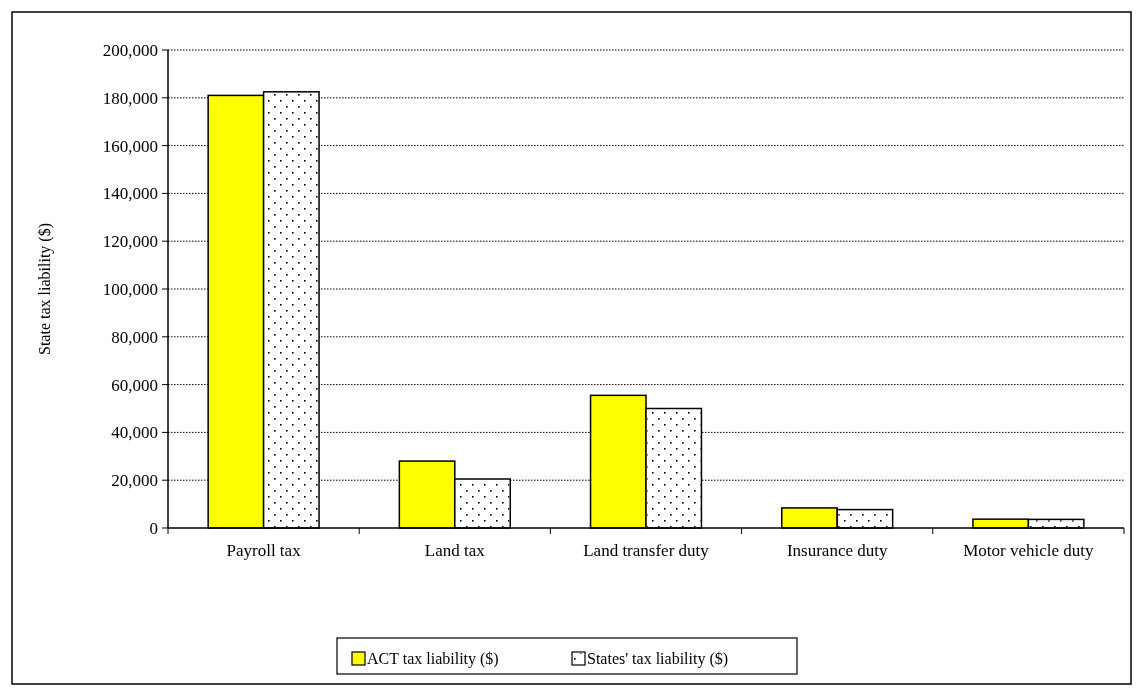  I want to click on x-tick-label: Land transfer duty, so click(646, 550).